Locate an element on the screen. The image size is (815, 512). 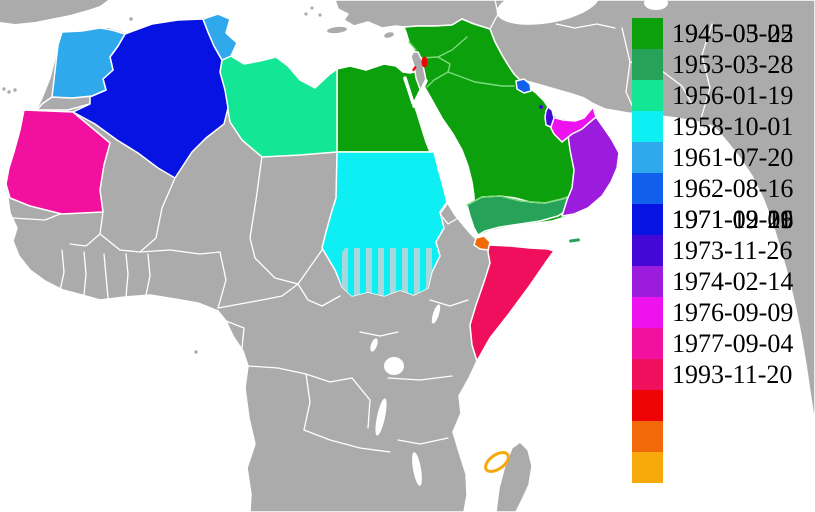
iberia is located at coordinates (54, 12).